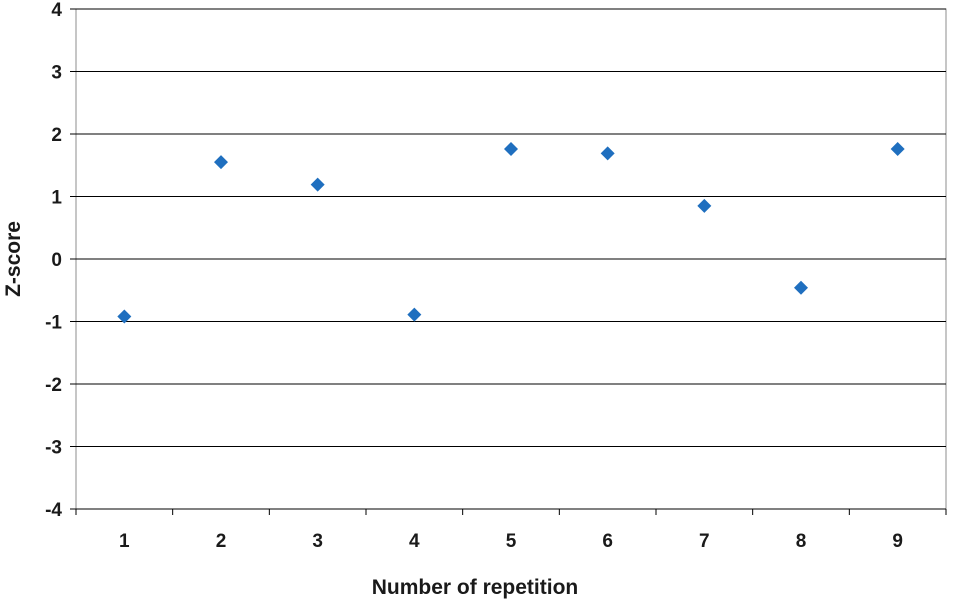 Image resolution: width=954 pixels, height=602 pixels. Describe the element at coordinates (414, 541) in the screenshot. I see `x-tick-label: 4` at that location.